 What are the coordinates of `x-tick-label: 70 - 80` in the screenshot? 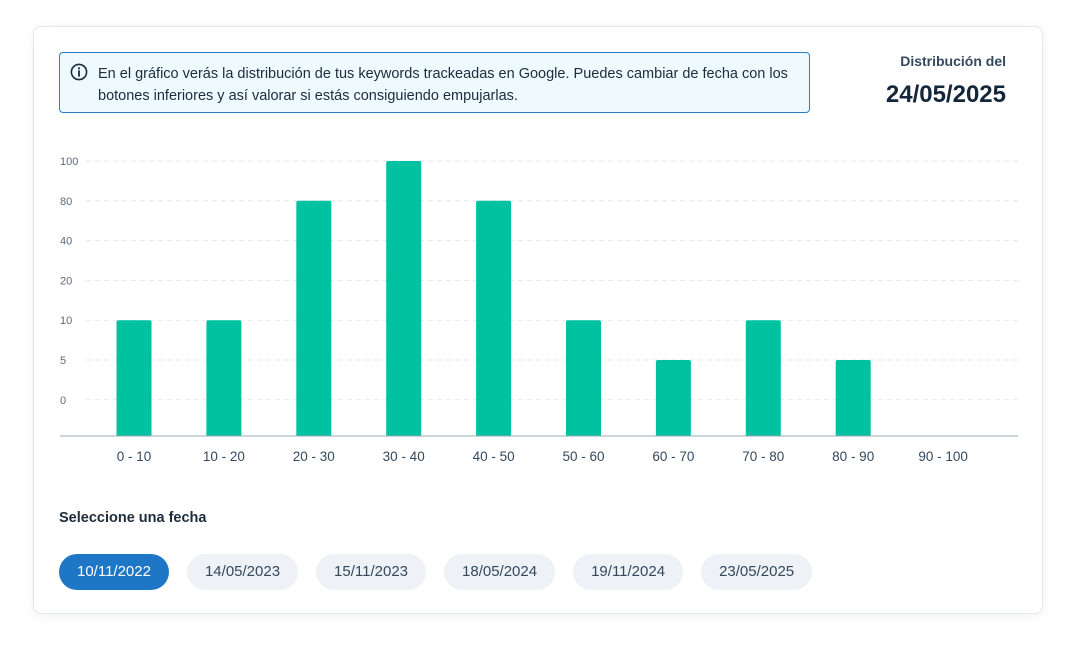 It's located at (763, 456).